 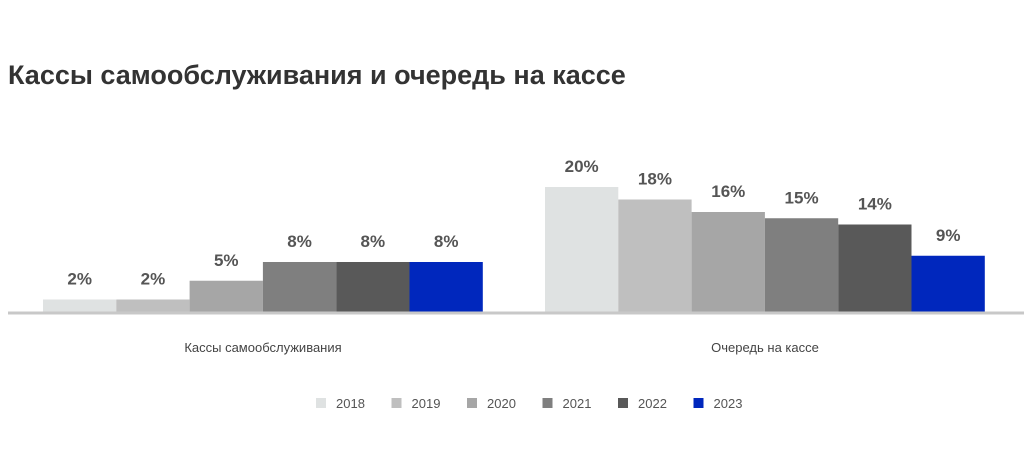 I want to click on legend-swatch-2023, so click(x=698, y=403).